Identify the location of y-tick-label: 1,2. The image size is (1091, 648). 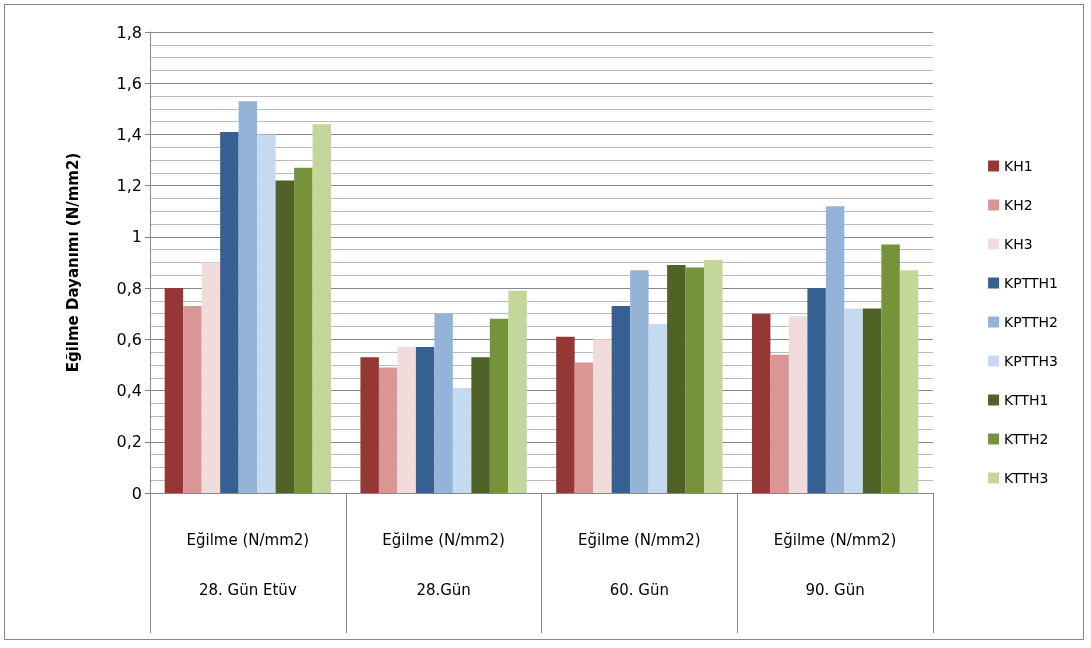
(129, 186).